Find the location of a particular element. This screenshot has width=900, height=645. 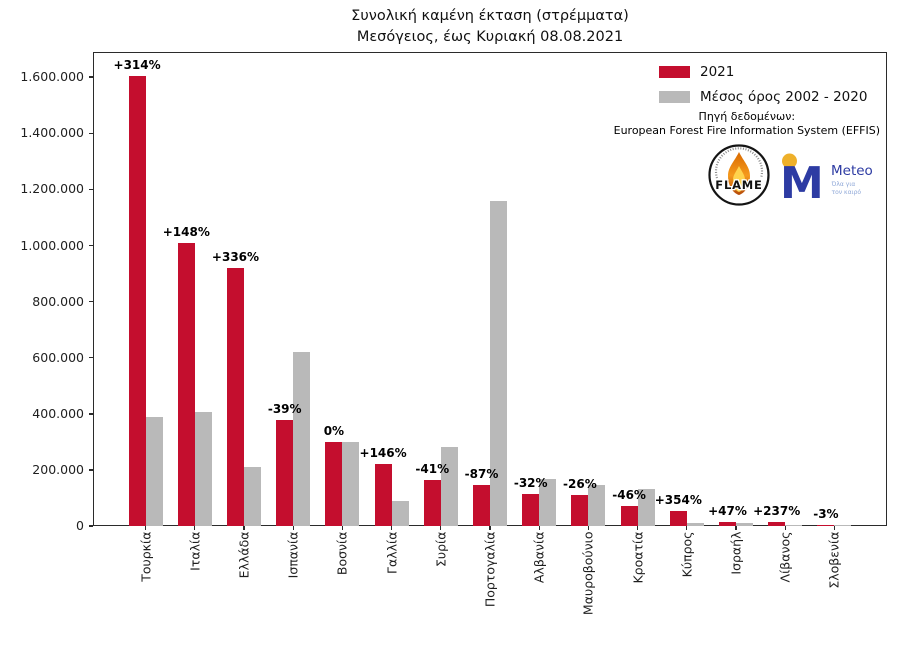

bar-group: -32% is located at coordinates (538, 289).